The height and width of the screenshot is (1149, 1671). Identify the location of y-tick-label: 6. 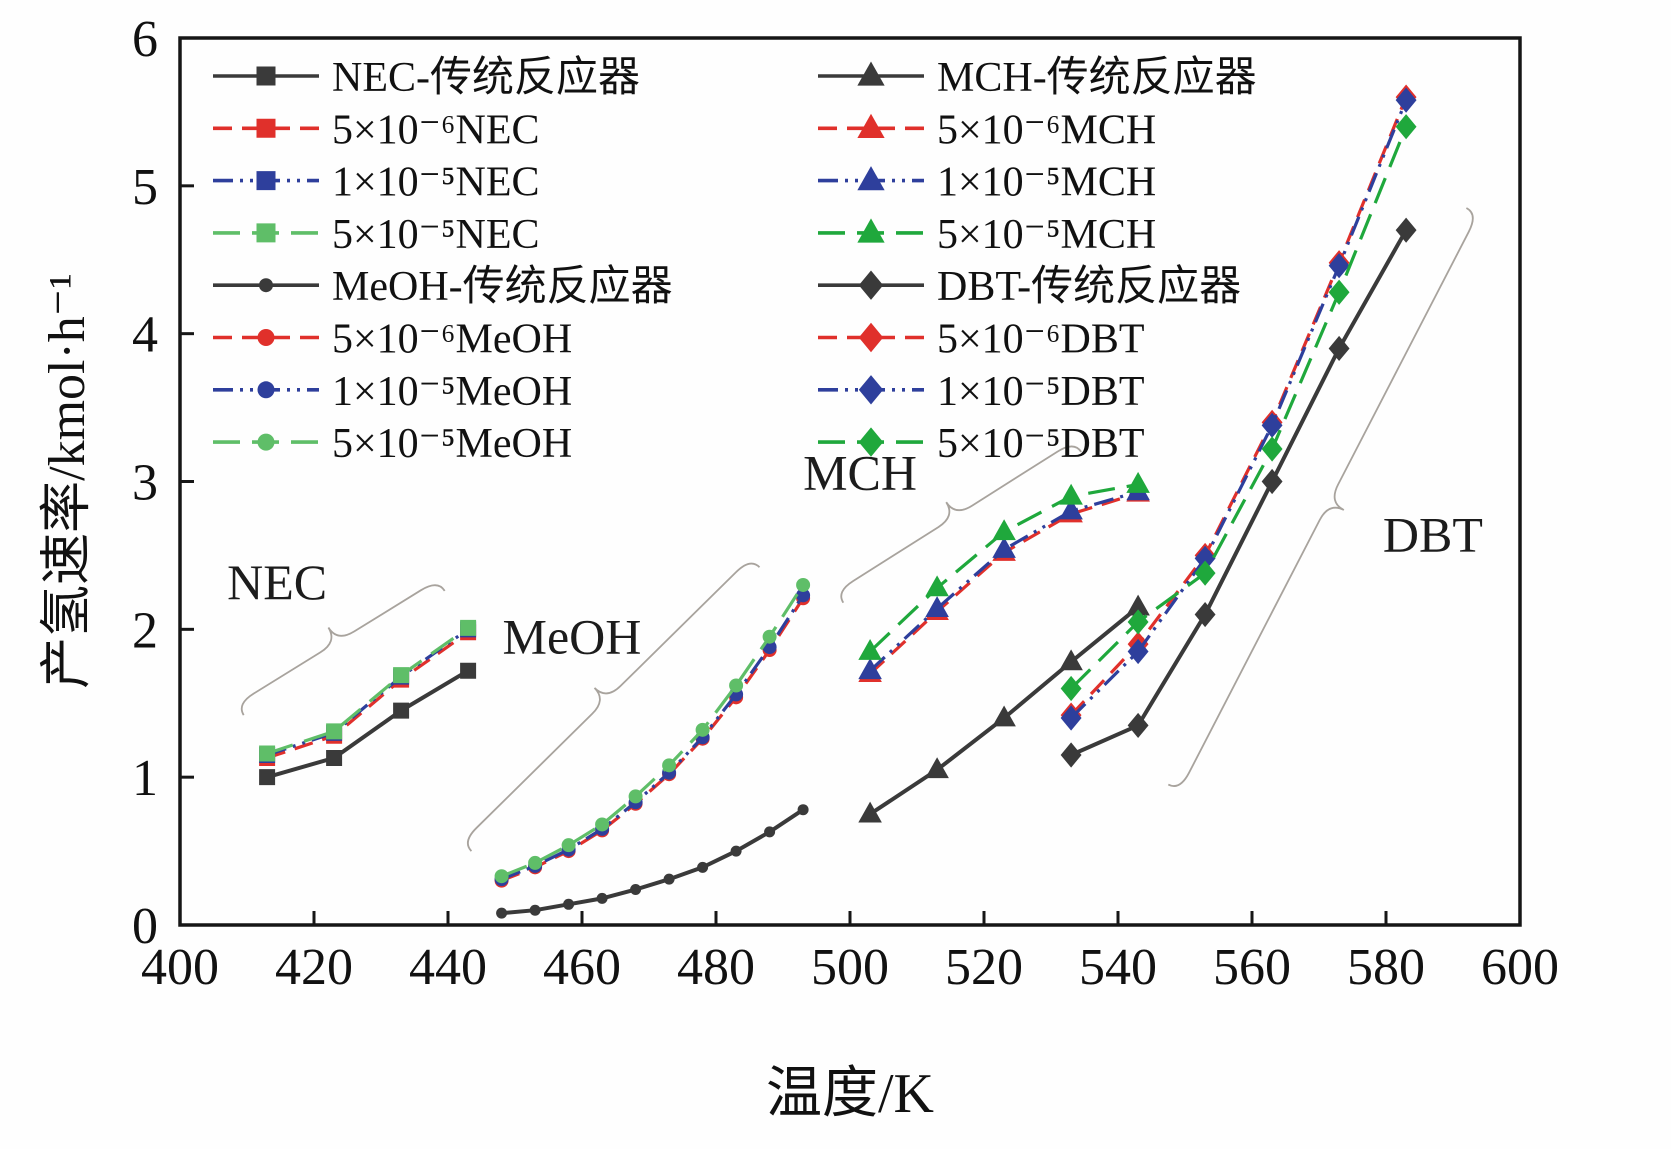
(145, 39).